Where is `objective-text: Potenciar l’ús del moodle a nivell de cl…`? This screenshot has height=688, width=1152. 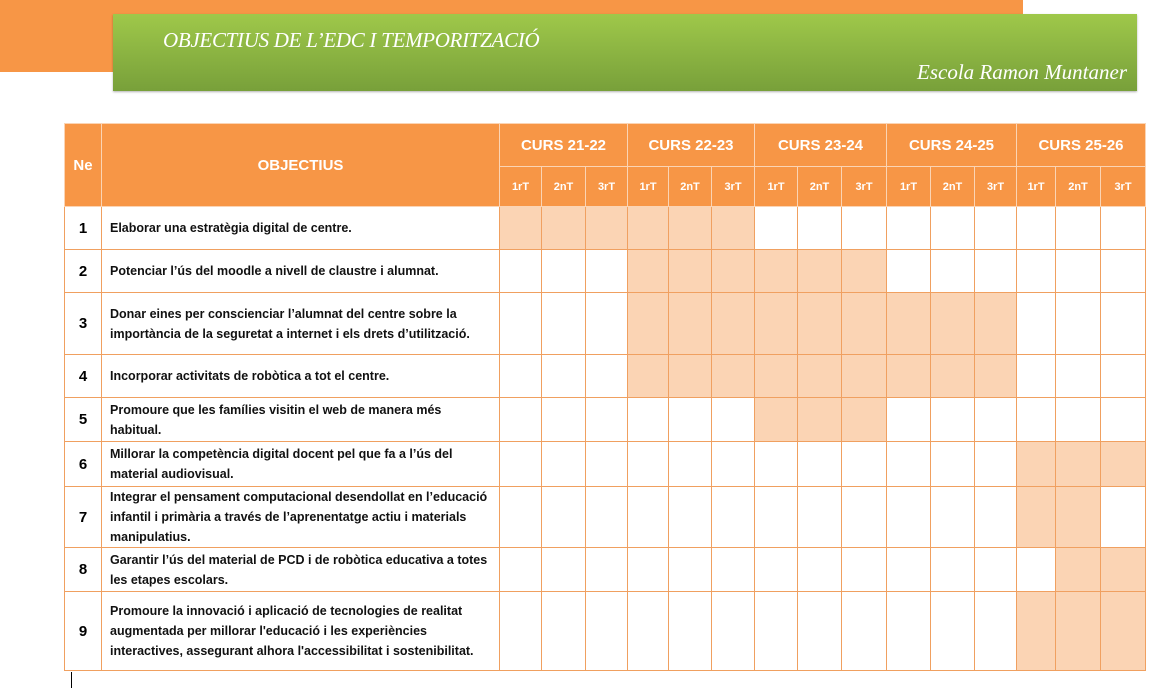 objective-text: Potenciar l’ús del moodle a nivell de cl… is located at coordinates (300, 271).